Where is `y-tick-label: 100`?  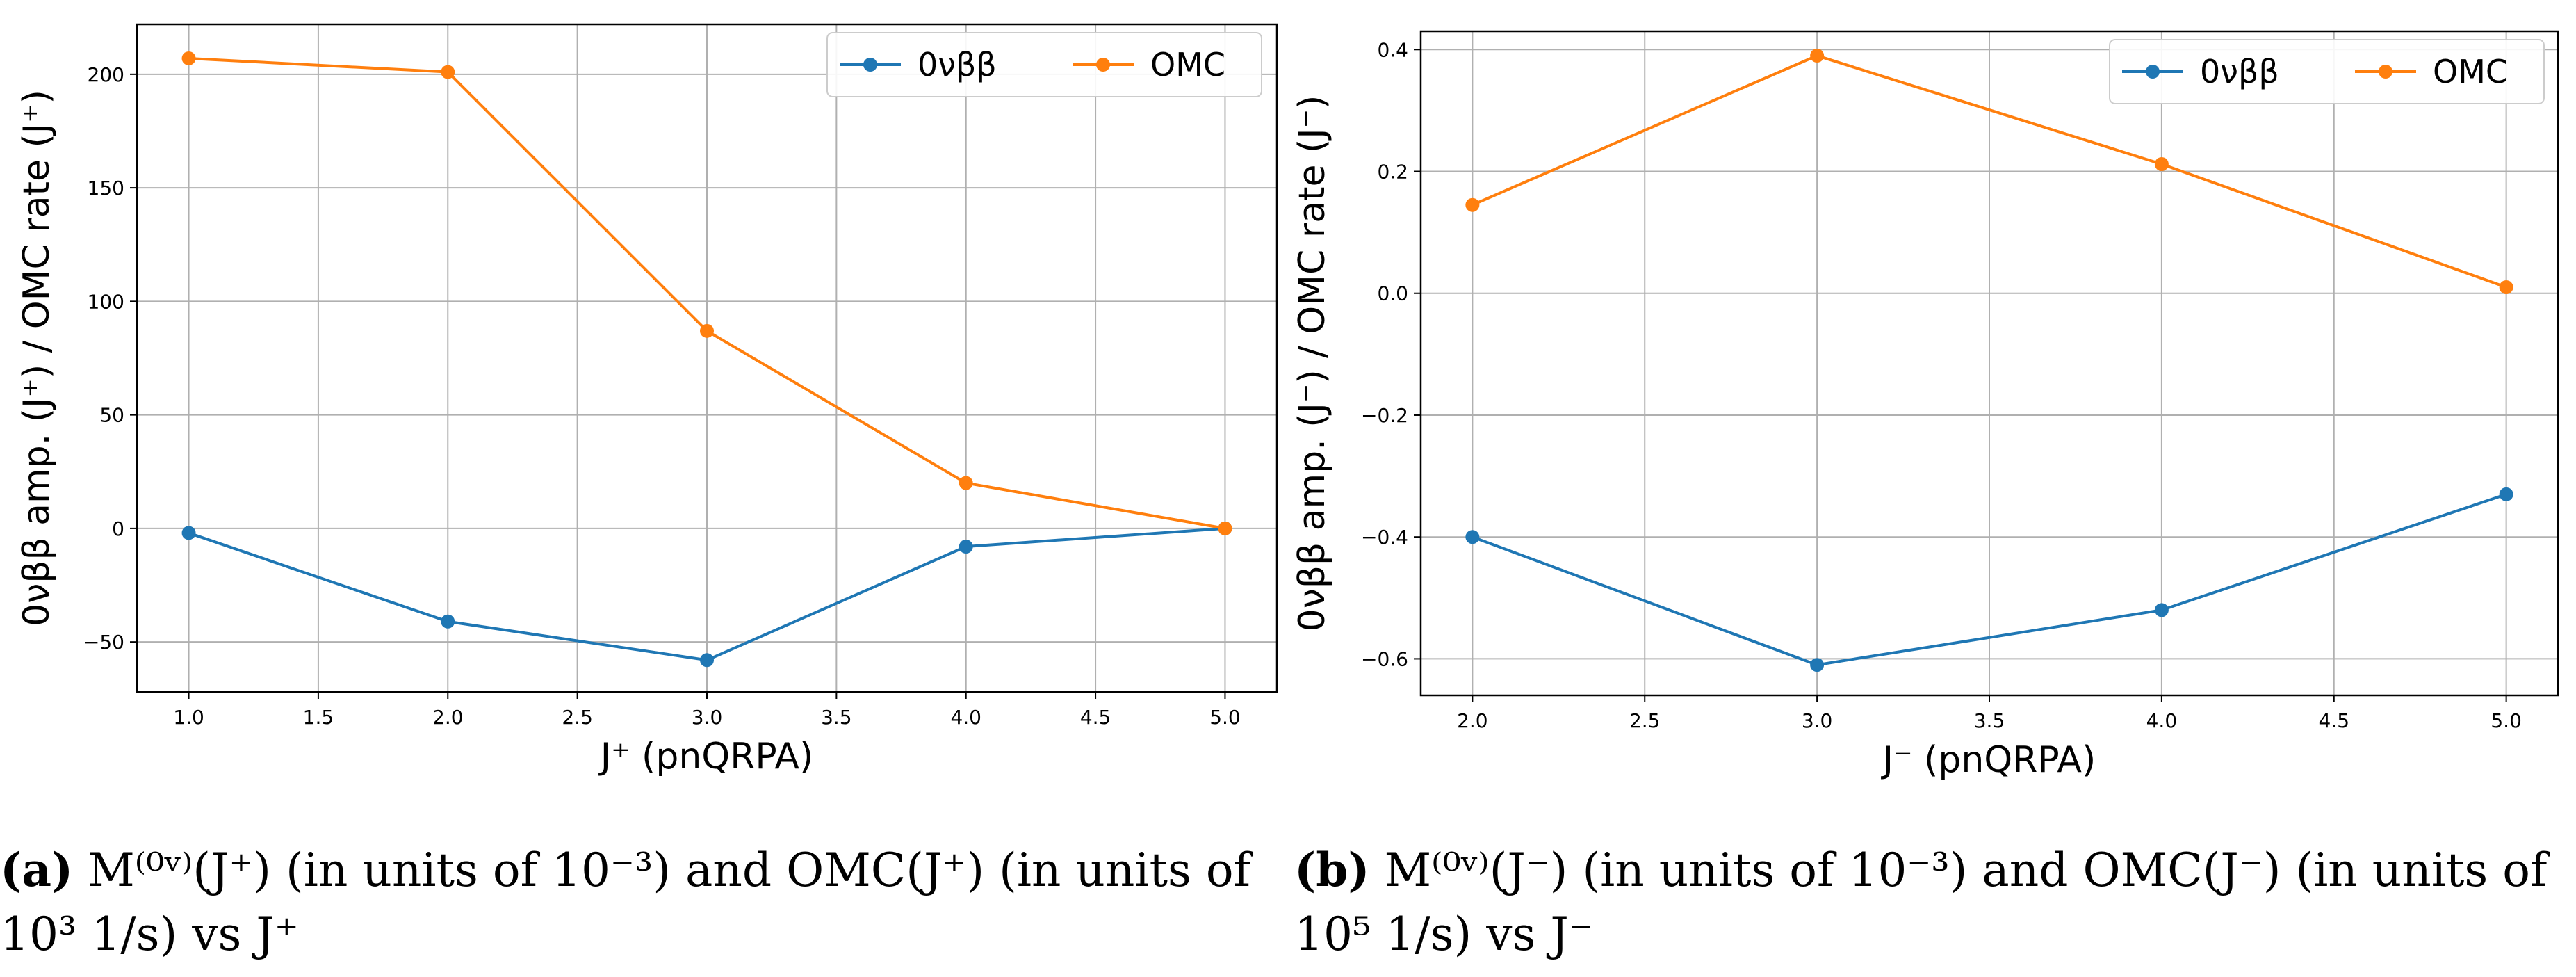 y-tick-label: 100 is located at coordinates (106, 301).